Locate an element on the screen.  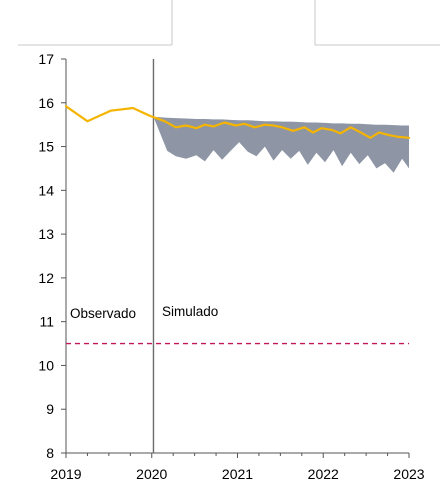
y-tick-label-15: 15 is located at coordinates (46, 147).